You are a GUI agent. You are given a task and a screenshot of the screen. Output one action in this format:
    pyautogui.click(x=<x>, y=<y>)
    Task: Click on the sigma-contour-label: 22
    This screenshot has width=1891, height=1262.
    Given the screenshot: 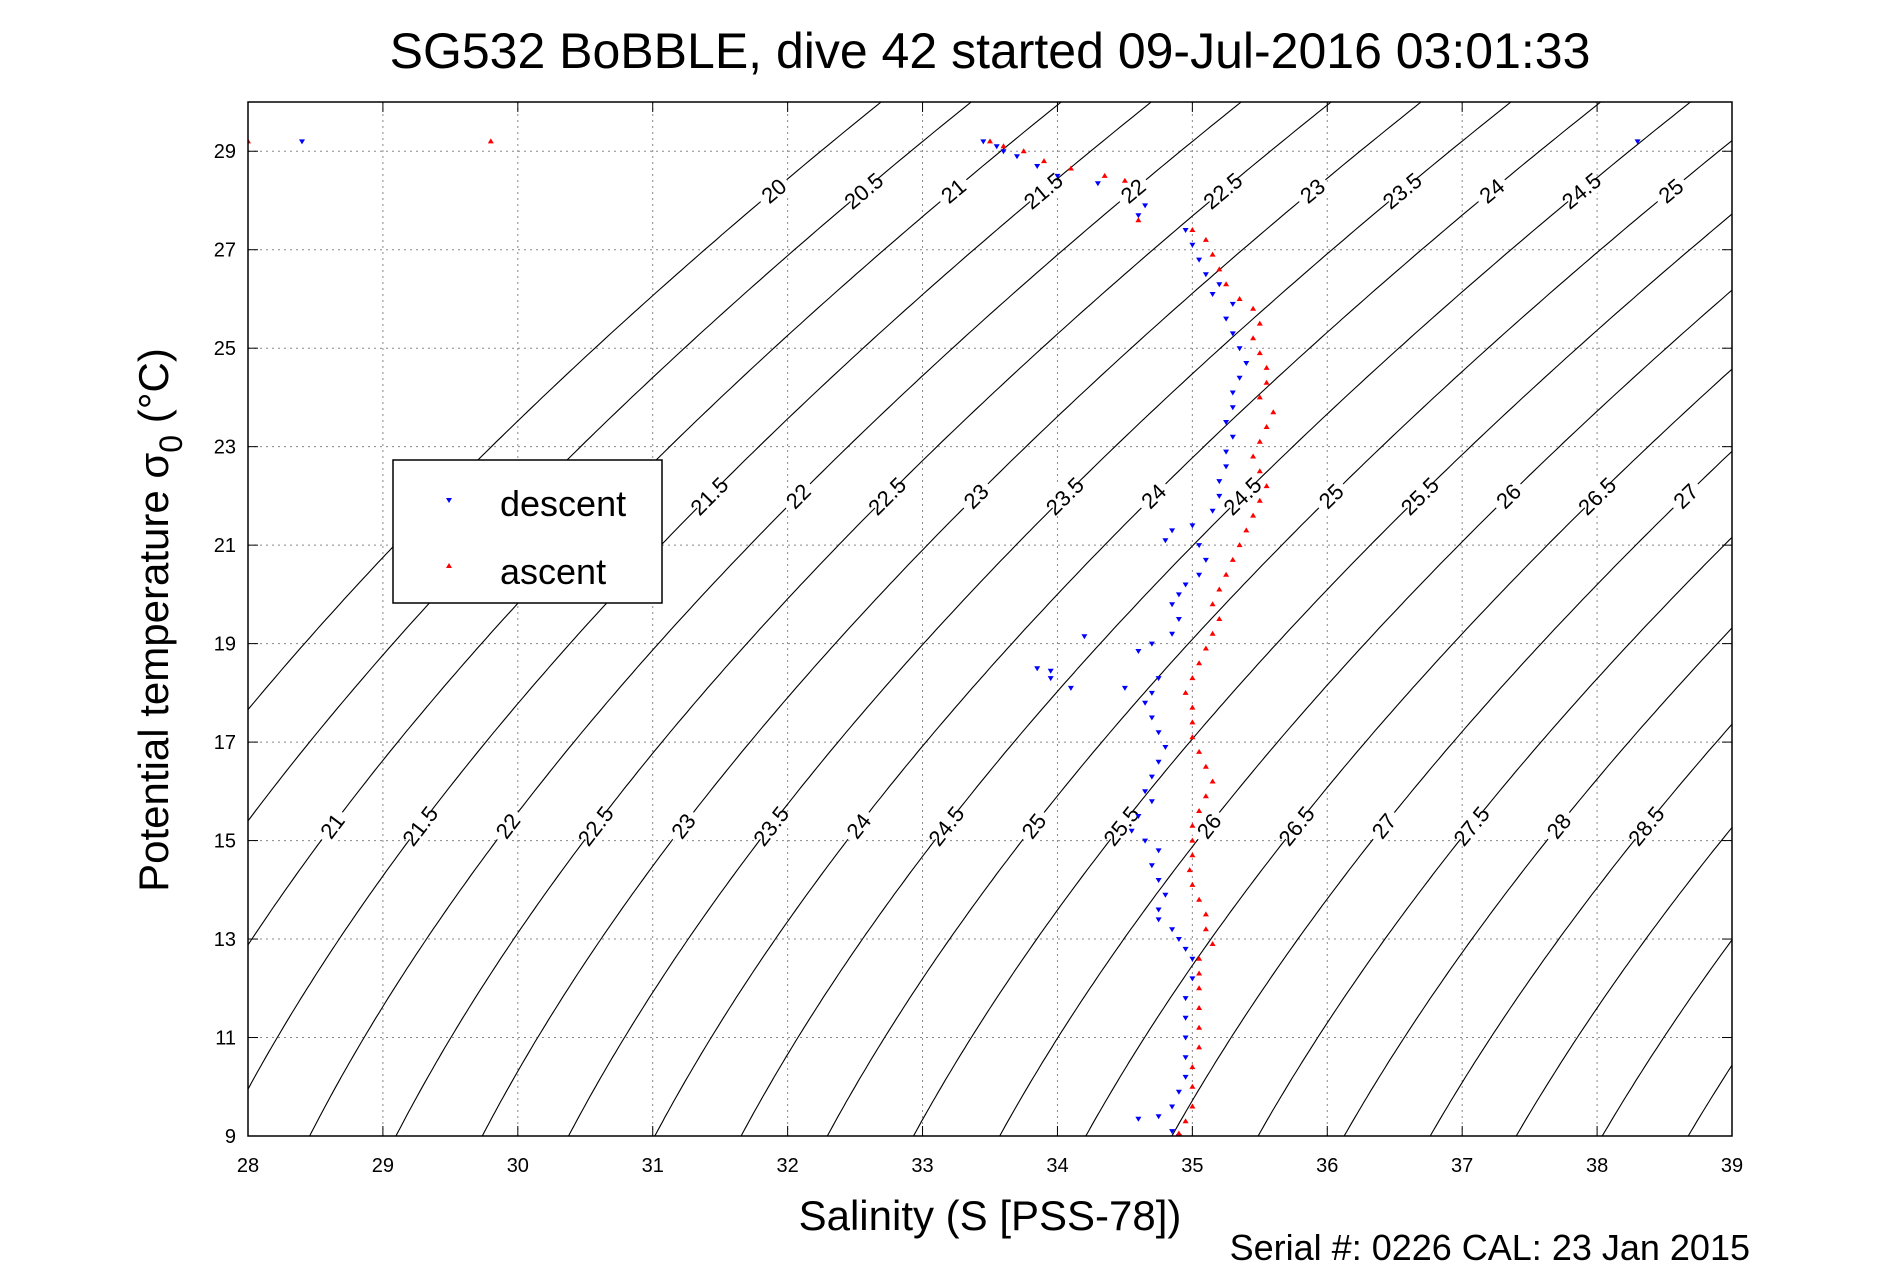 What is the action you would take?
    pyautogui.click(x=1133, y=191)
    